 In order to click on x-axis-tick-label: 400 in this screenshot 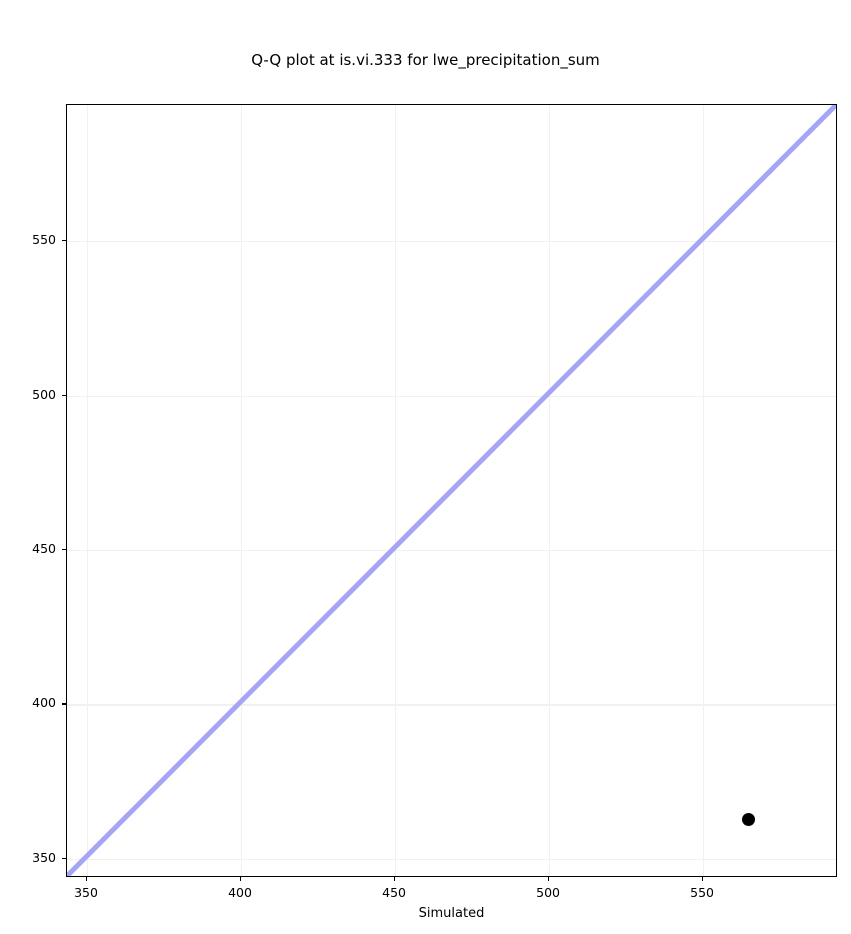, I will do `click(240, 892)`.